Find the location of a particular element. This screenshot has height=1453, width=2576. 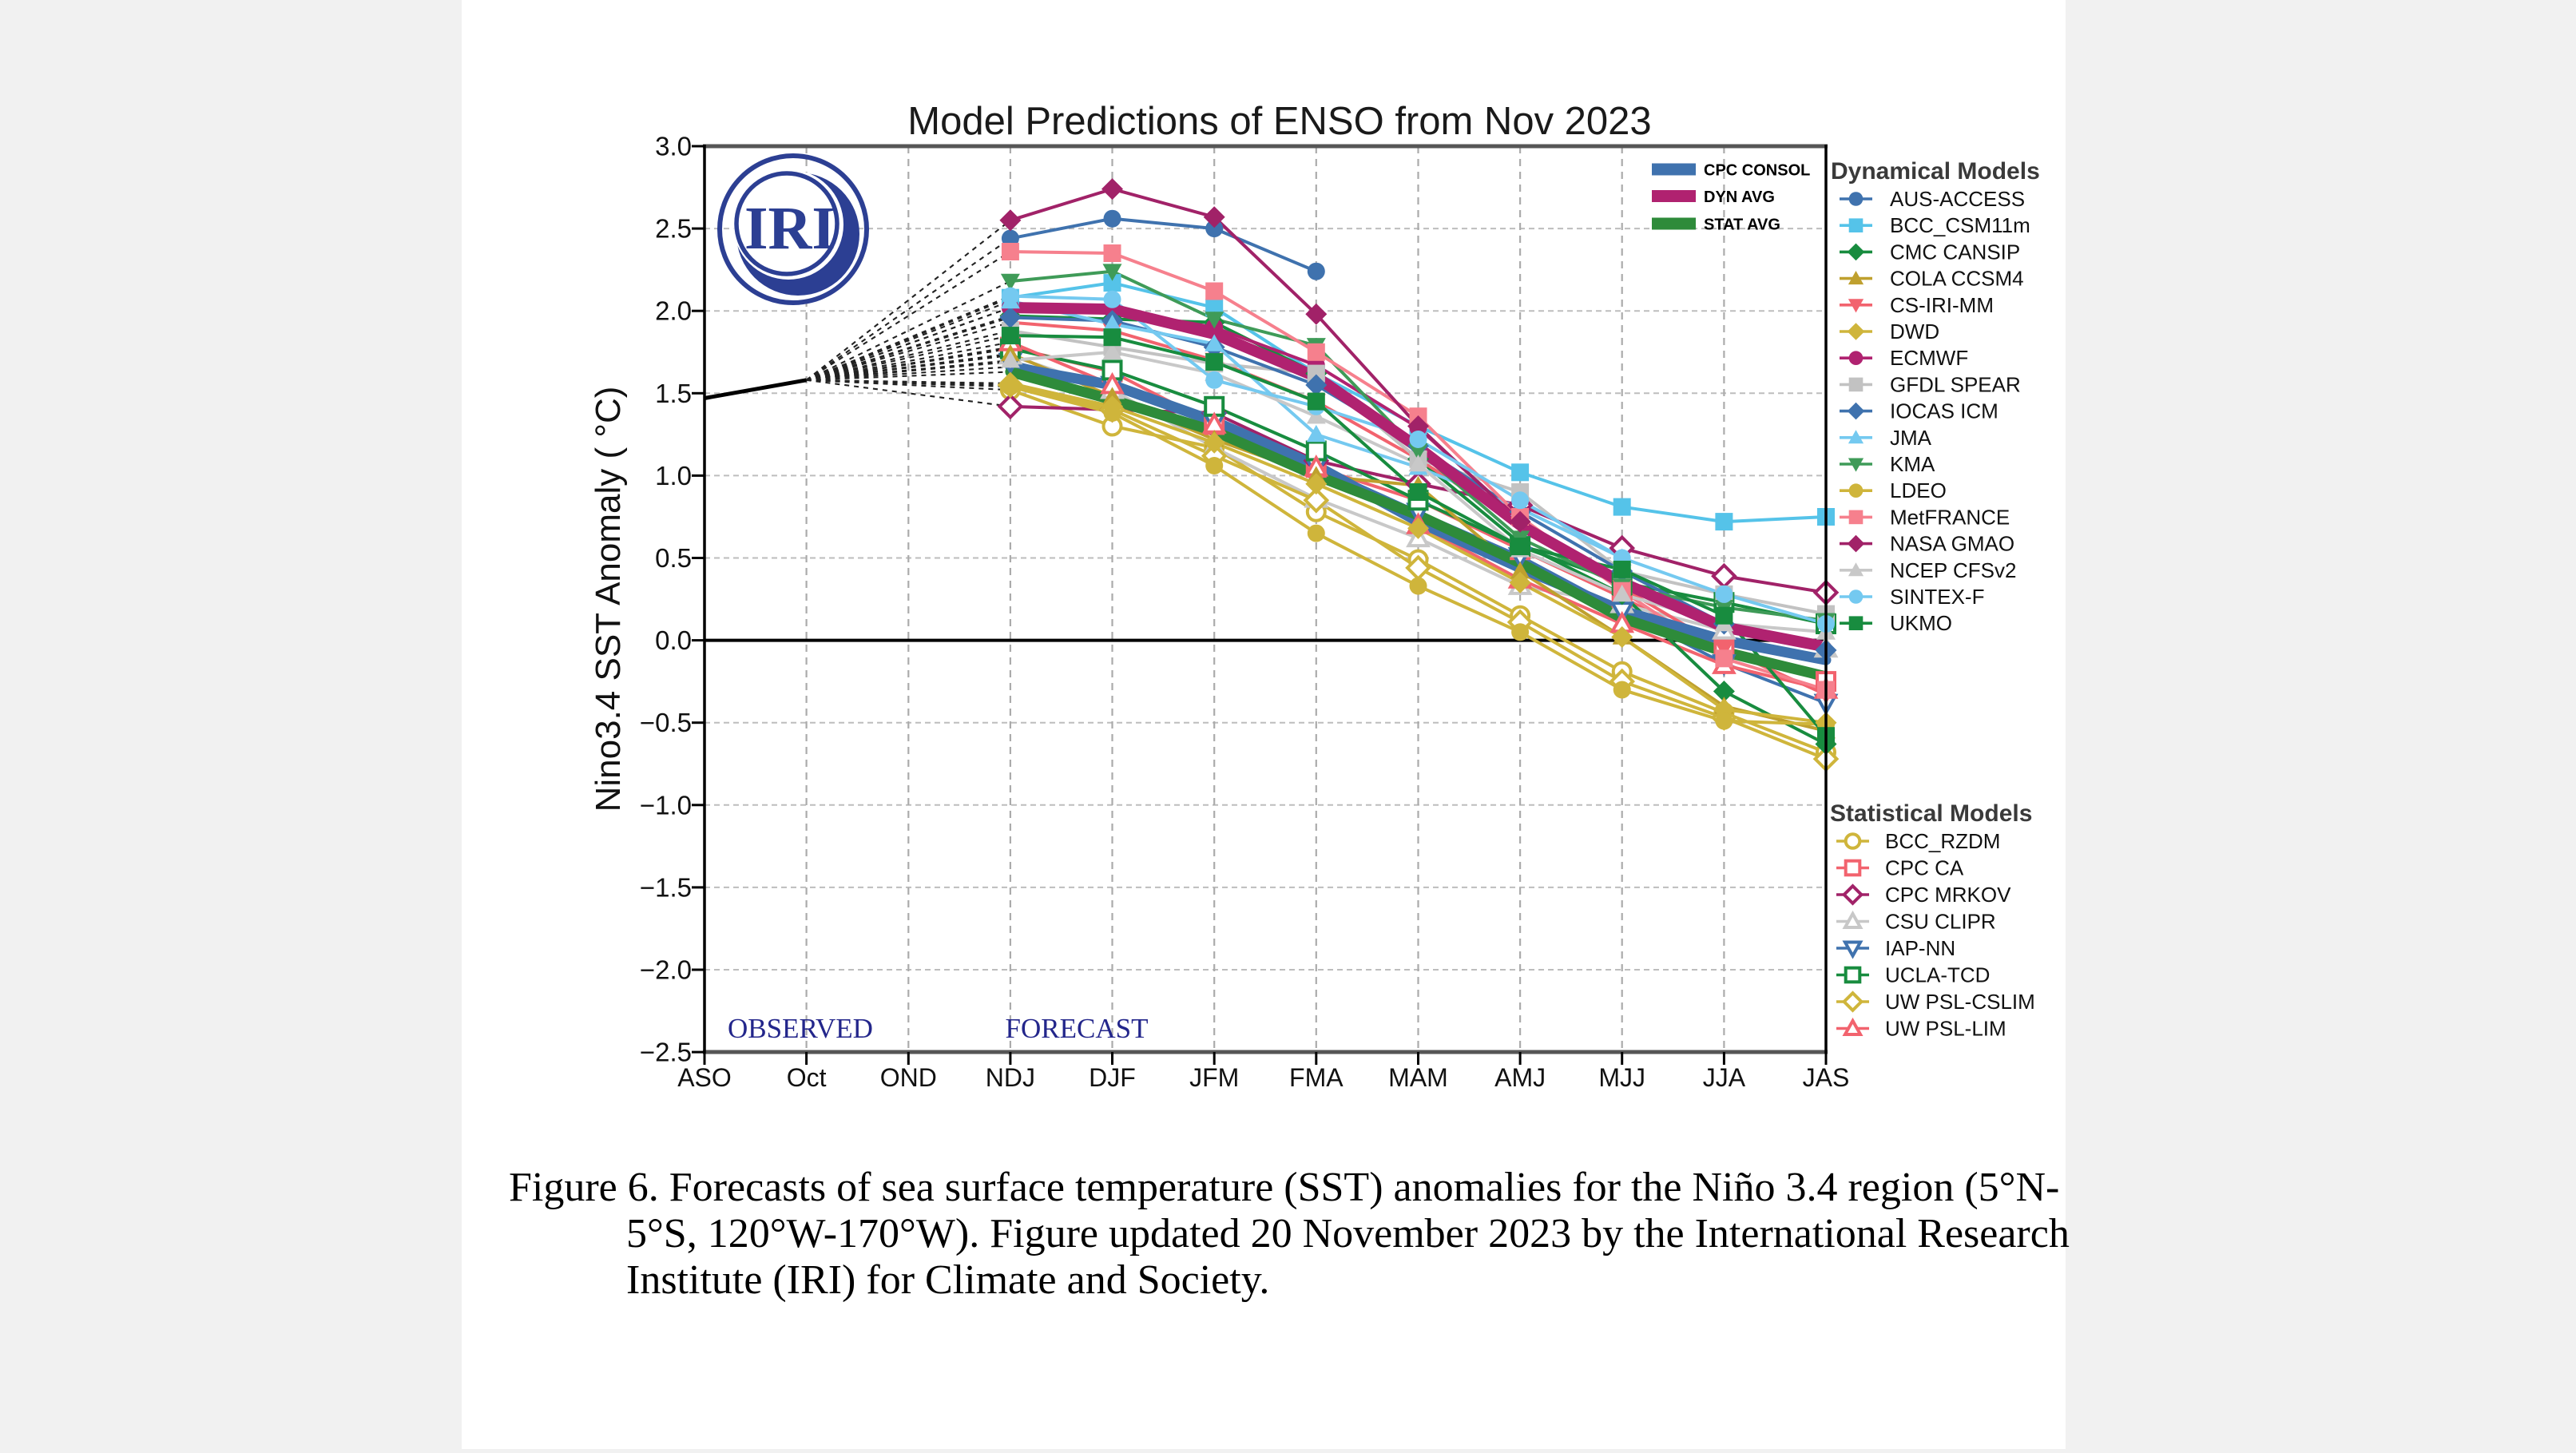

svg-text: MetFRANCE is located at coordinates (1950, 517).